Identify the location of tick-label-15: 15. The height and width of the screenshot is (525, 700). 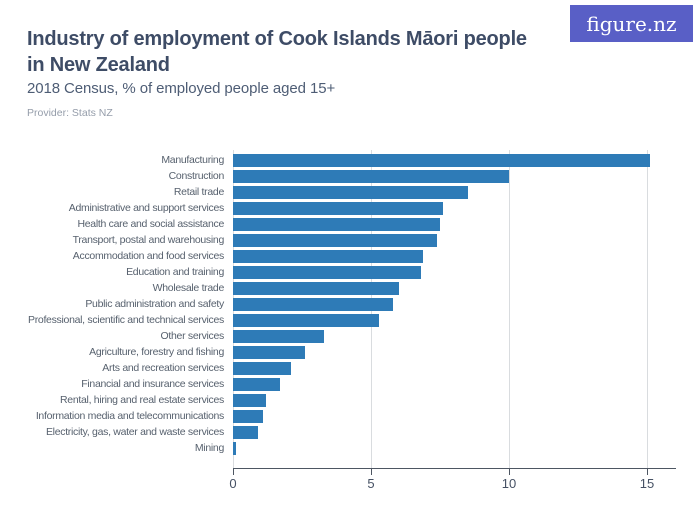
(647, 483).